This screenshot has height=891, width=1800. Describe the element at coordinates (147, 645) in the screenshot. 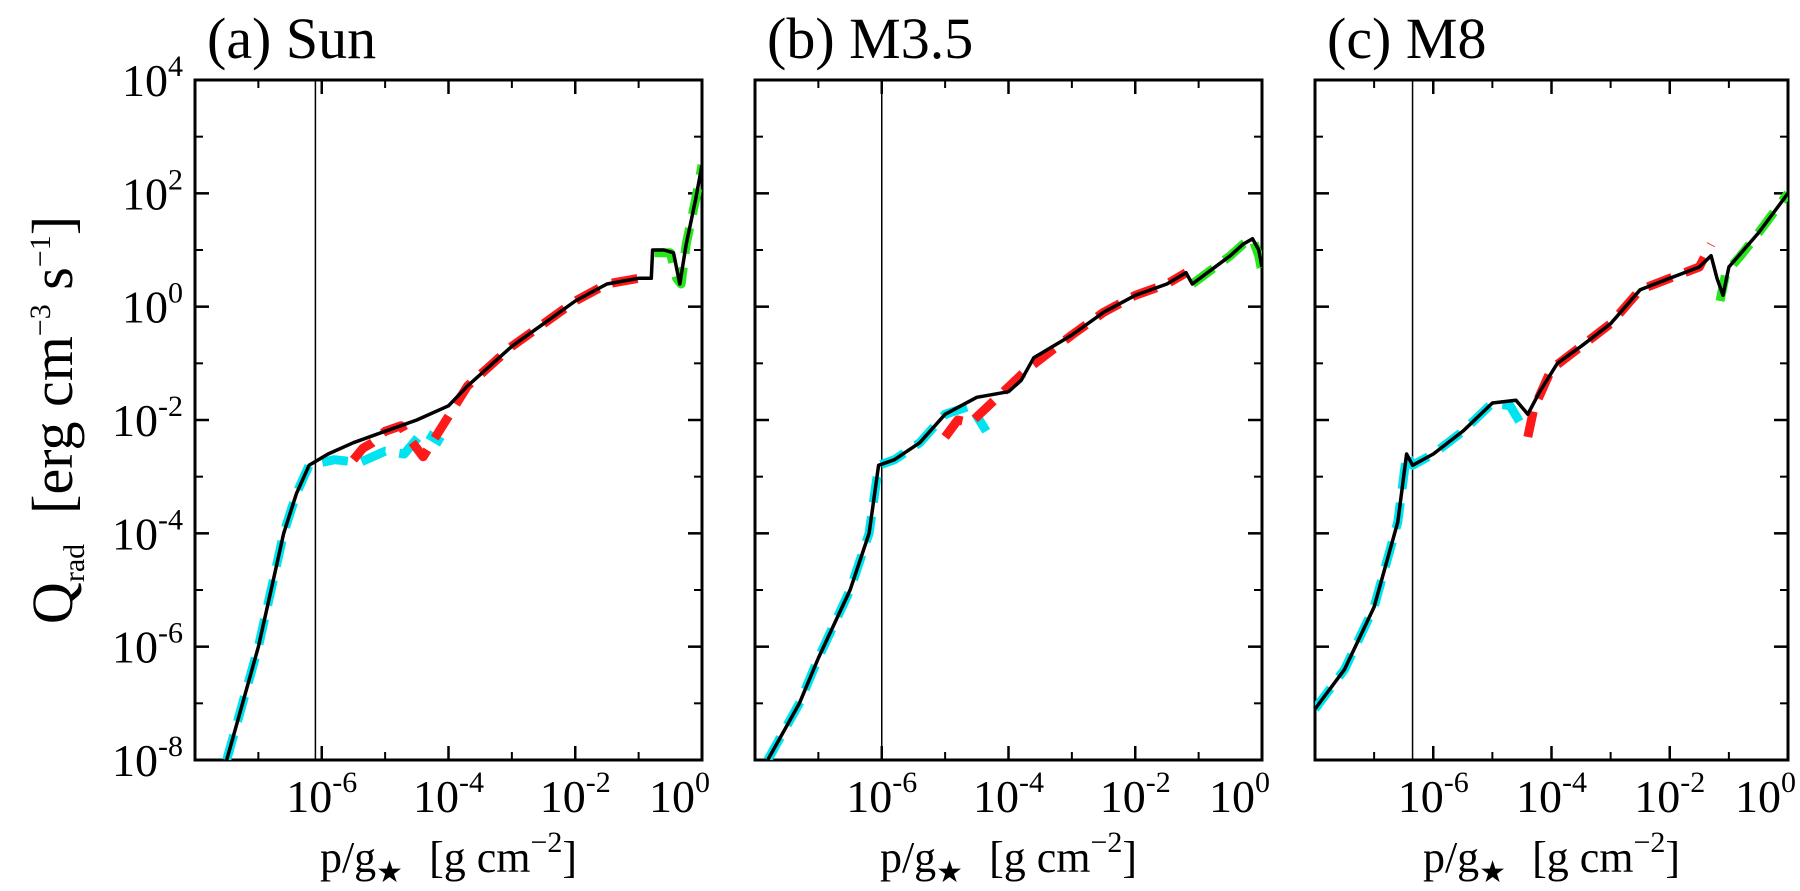

I see `y-tick-label: 10⁻⁶` at that location.